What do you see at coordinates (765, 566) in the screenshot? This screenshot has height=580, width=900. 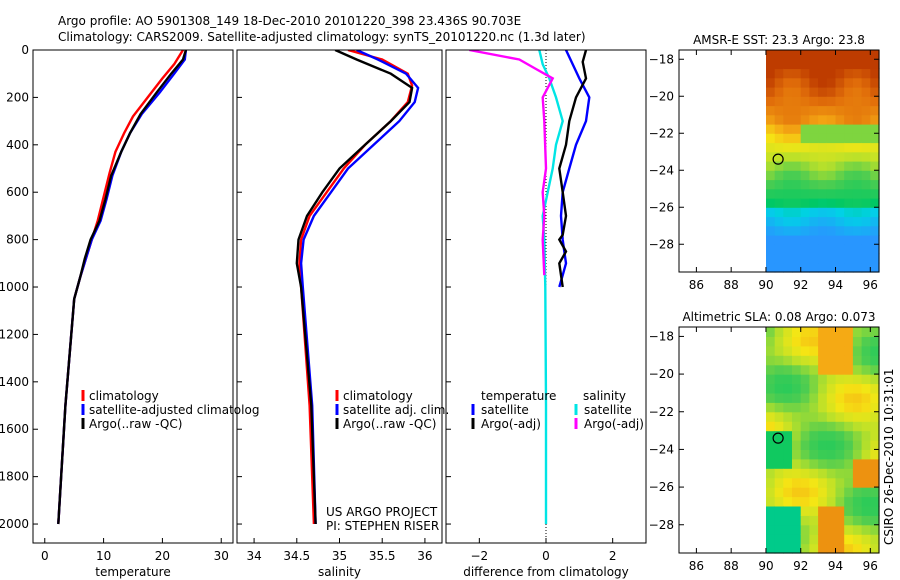 I see `sla_map-xtick-label: 90` at bounding box center [765, 566].